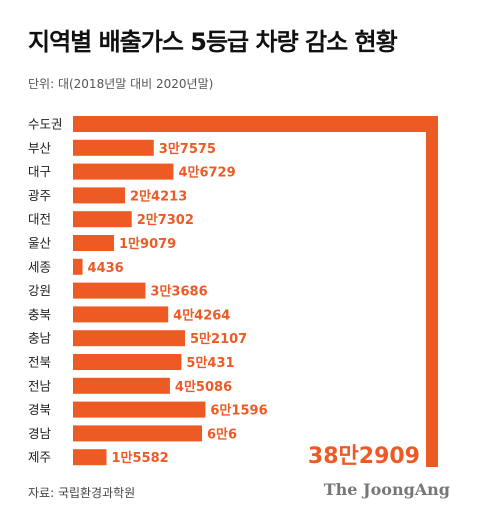 The width and height of the screenshot is (480, 520). I want to click on category-label: 광주, so click(39, 195).